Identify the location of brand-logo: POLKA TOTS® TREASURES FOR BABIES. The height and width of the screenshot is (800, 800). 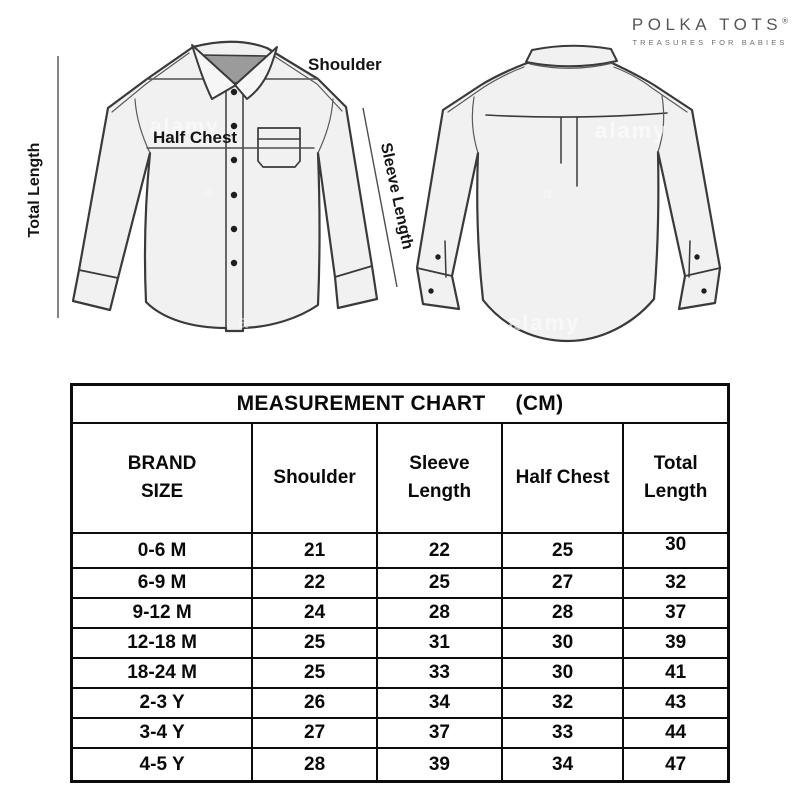
(710, 31).